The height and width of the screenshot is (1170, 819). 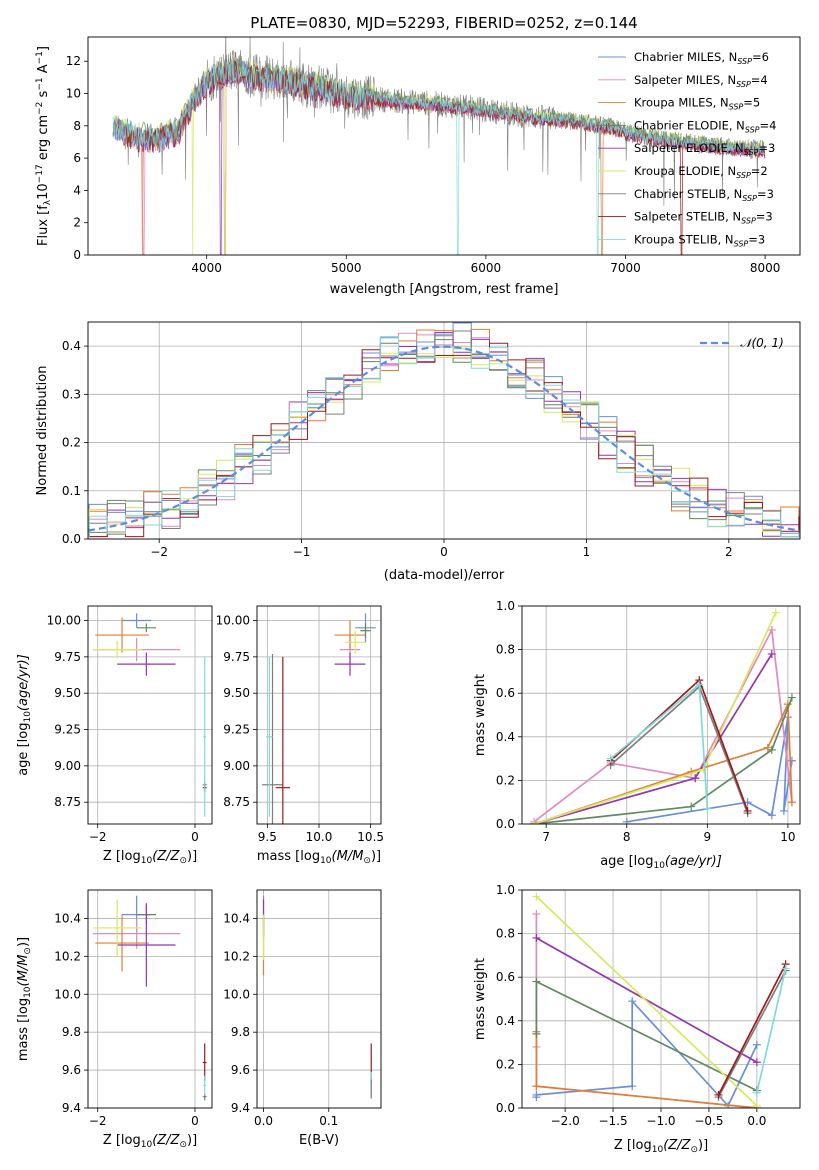 What do you see at coordinates (480, 715) in the screenshot?
I see `y-axis-label: mass weight` at bounding box center [480, 715].